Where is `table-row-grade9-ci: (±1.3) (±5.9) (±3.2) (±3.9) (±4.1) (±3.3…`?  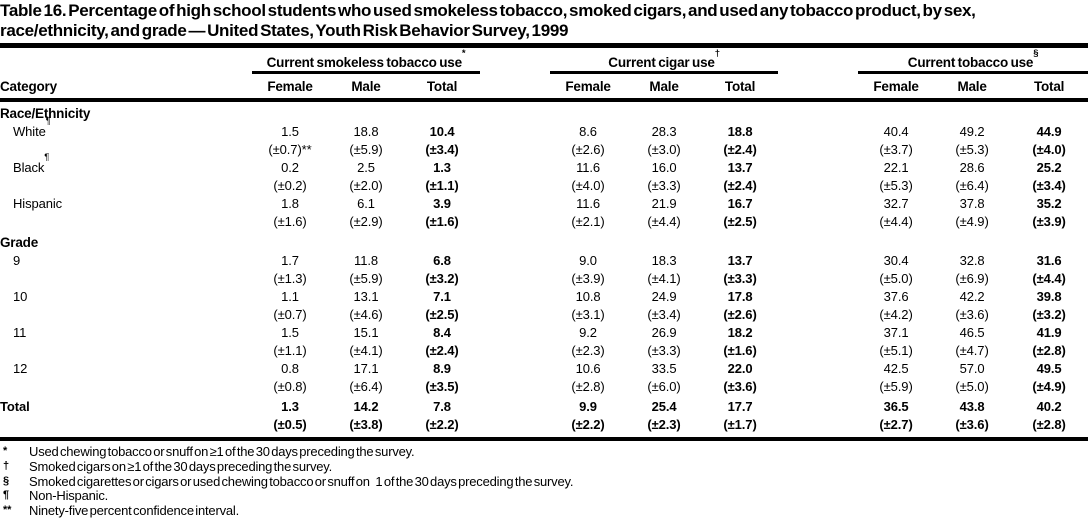 table-row-grade9-ci: (±1.3) (±5.9) (±3.2) (±3.9) (±4.1) (±3.3… is located at coordinates (544, 279).